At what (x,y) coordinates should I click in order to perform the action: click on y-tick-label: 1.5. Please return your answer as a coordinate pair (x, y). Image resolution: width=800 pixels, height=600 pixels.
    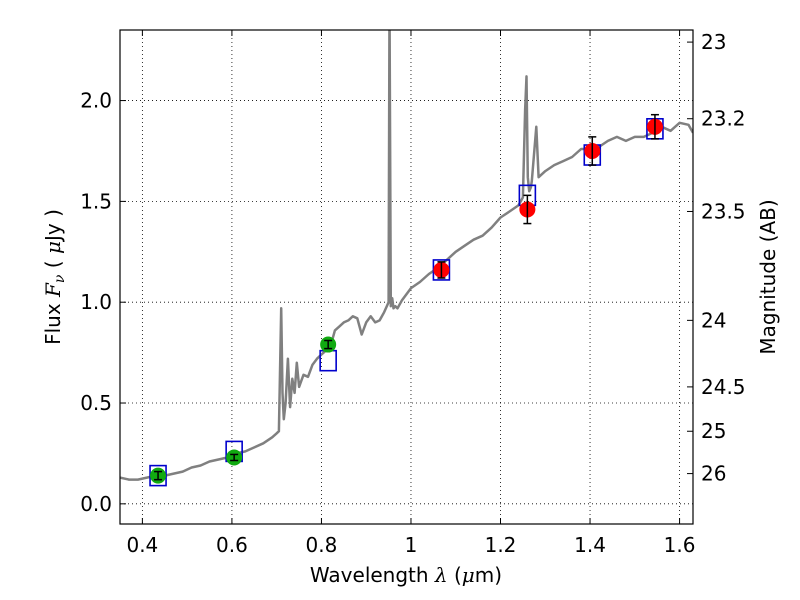
    Looking at the image, I should click on (96, 201).